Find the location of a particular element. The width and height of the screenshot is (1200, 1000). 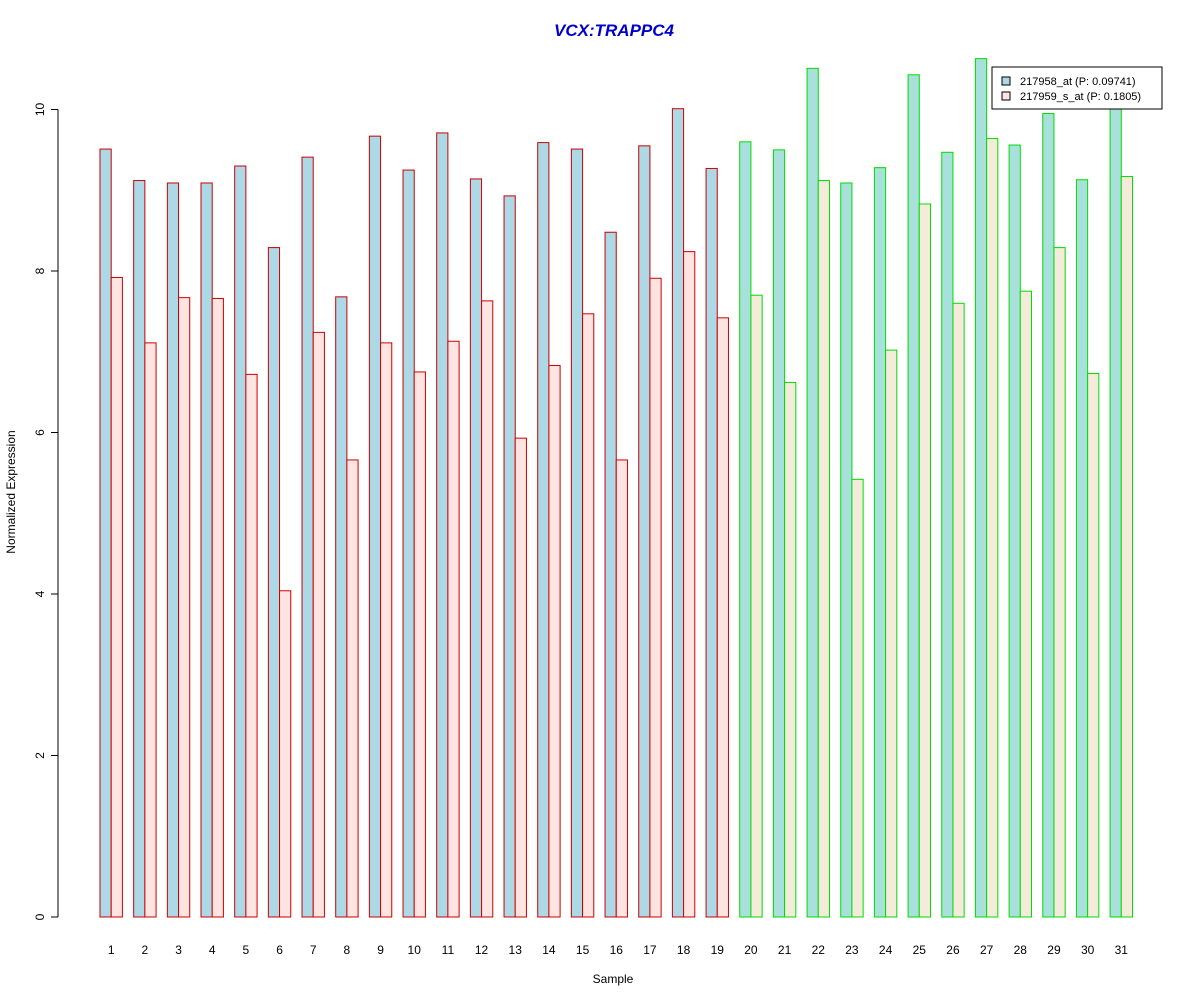

x-tick-label: 16 is located at coordinates (617, 950).